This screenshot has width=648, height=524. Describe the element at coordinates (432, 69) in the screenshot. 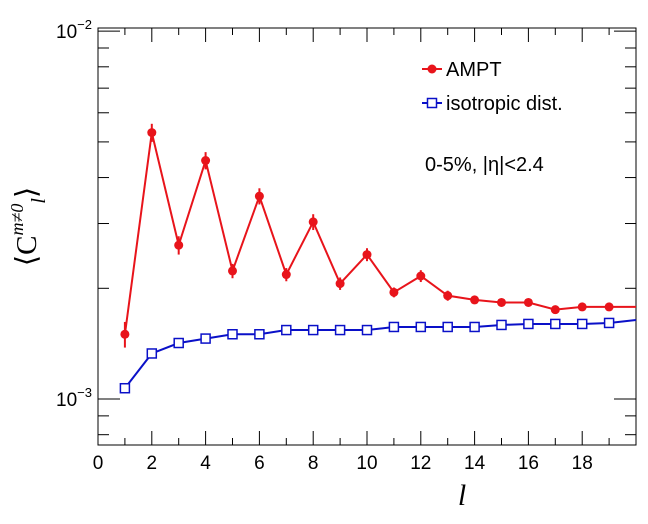

I see `legend-marker-ampt` at that location.